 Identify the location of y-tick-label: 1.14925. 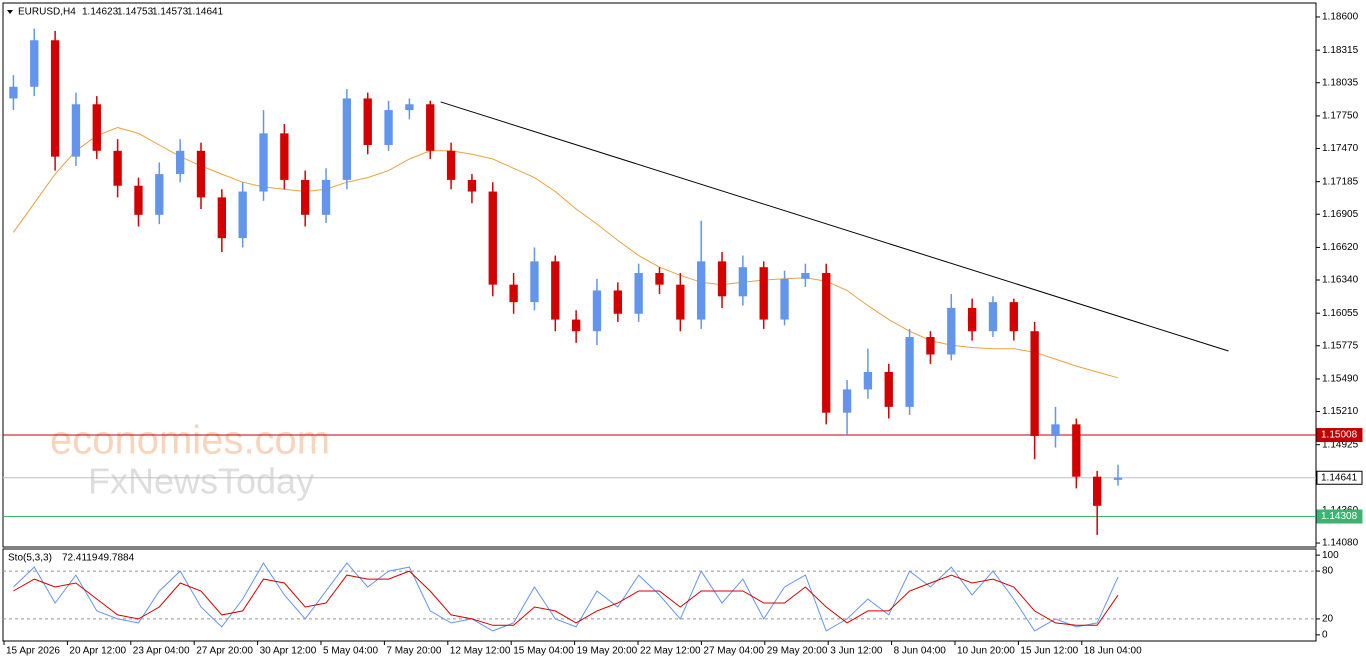
(1340, 444).